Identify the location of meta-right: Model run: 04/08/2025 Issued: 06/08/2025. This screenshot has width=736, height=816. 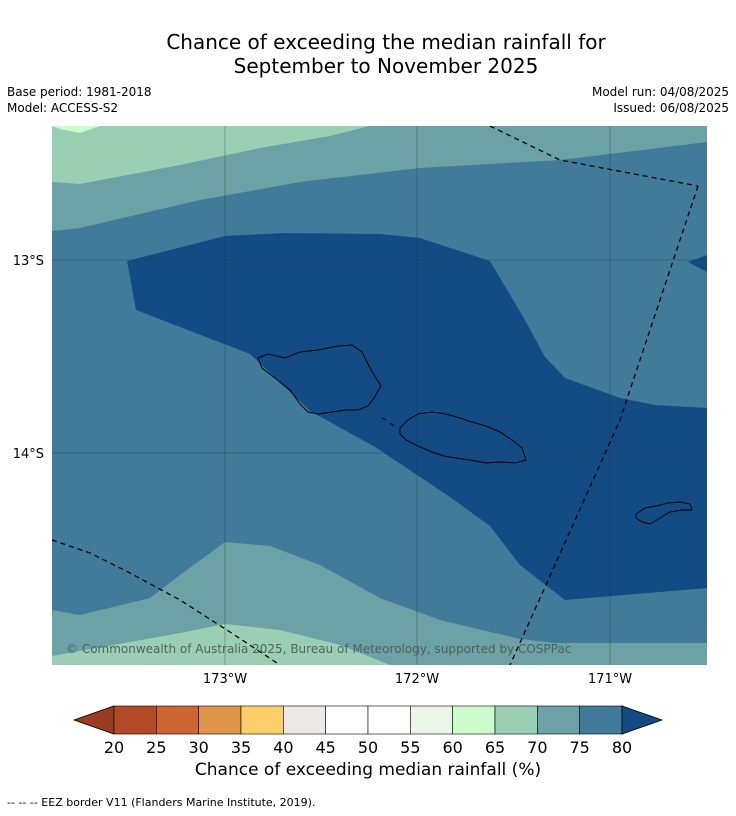
(660, 100).